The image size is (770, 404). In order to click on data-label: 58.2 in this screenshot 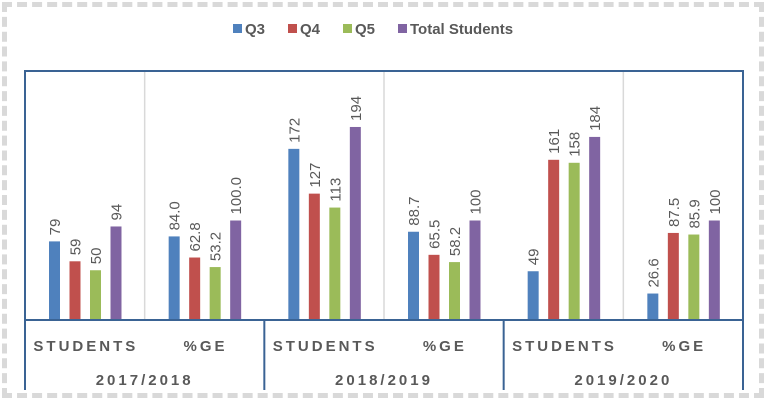, I will do `click(455, 241)`.